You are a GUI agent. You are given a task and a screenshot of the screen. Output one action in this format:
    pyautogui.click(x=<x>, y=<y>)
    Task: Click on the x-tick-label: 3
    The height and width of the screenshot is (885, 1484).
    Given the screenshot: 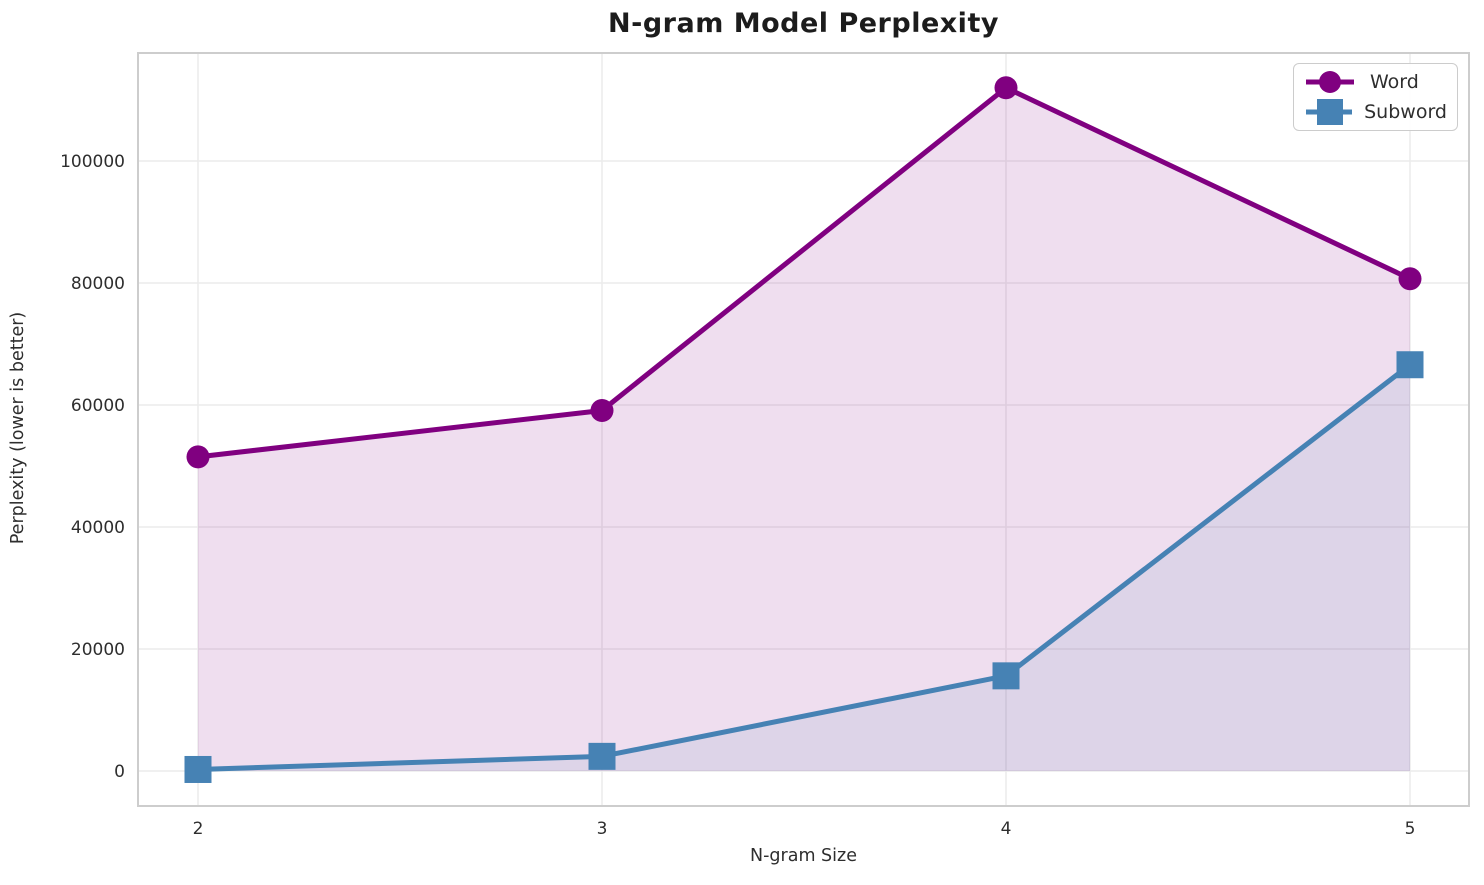 What is the action you would take?
    pyautogui.click(x=602, y=829)
    